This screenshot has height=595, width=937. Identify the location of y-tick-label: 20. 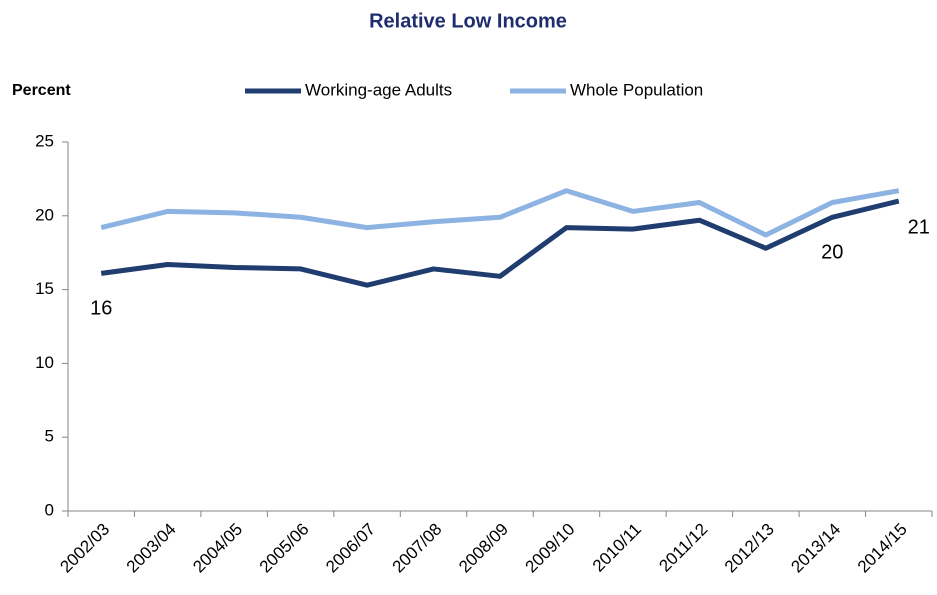
(44, 214).